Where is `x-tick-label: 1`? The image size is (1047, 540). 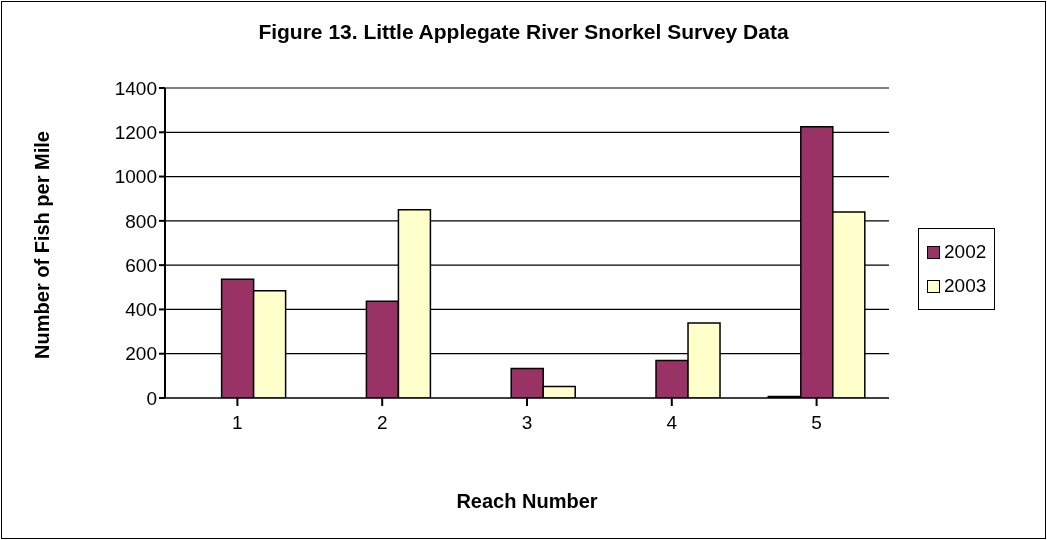
x-tick-label: 1 is located at coordinates (237, 423).